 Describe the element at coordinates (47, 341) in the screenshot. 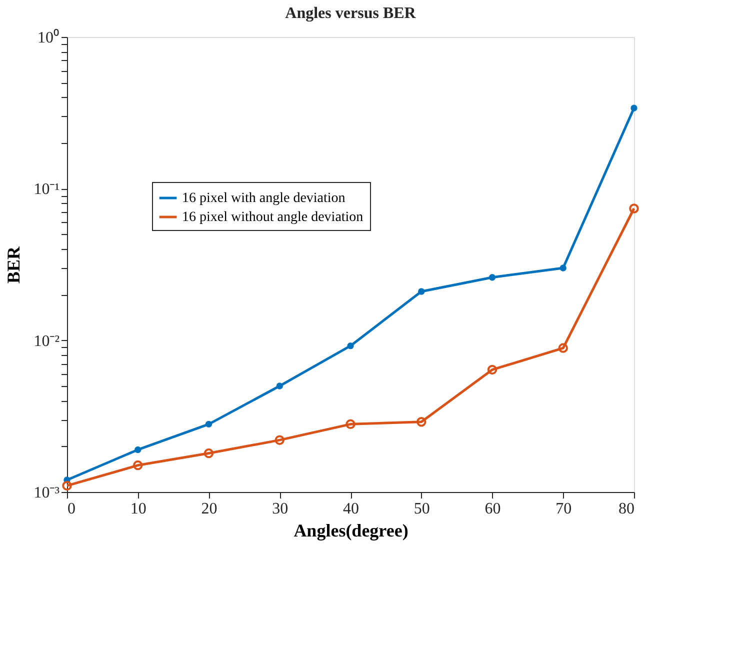

I see `y-tick-label: 10⁻²` at that location.